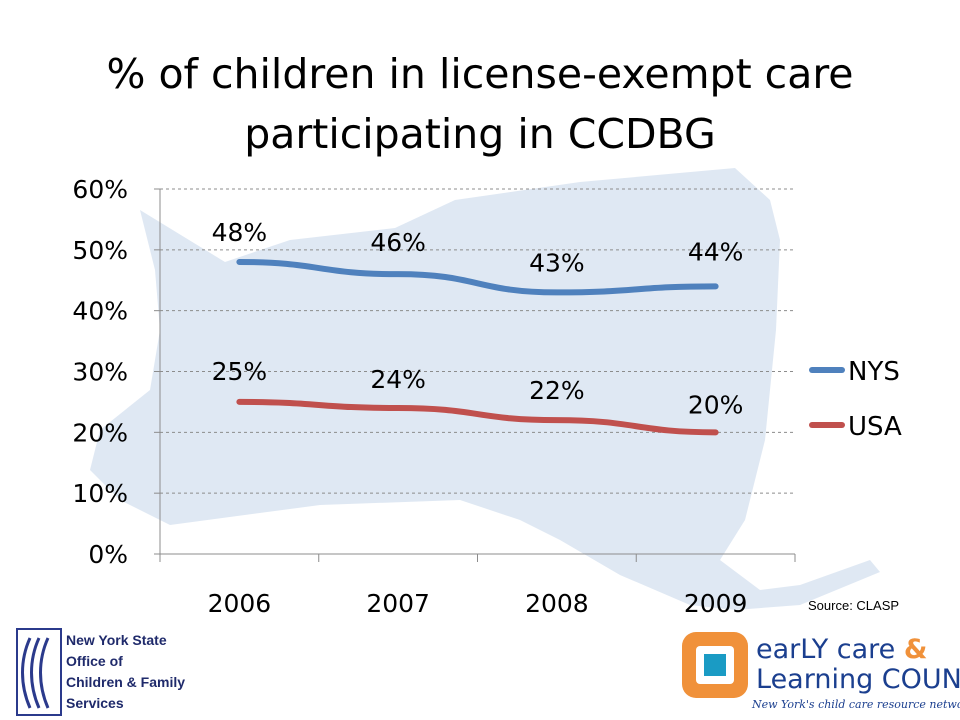  Describe the element at coordinates (858, 679) in the screenshot. I see `eclc-logo-line2: Learning COUNCIL` at that location.